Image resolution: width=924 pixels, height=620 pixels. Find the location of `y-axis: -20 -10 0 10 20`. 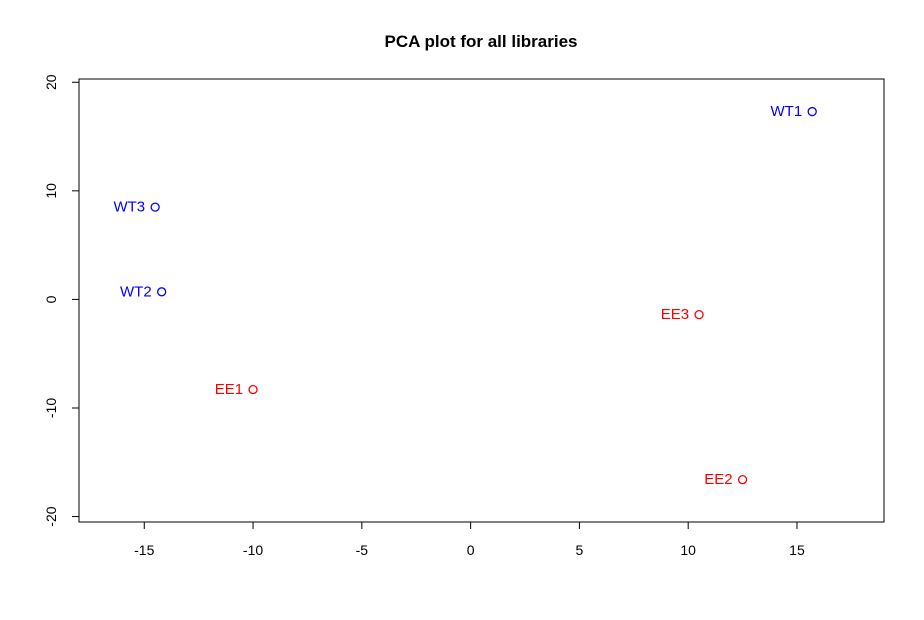

y-axis: -20 -10 0 10 20 is located at coordinates (61, 300).